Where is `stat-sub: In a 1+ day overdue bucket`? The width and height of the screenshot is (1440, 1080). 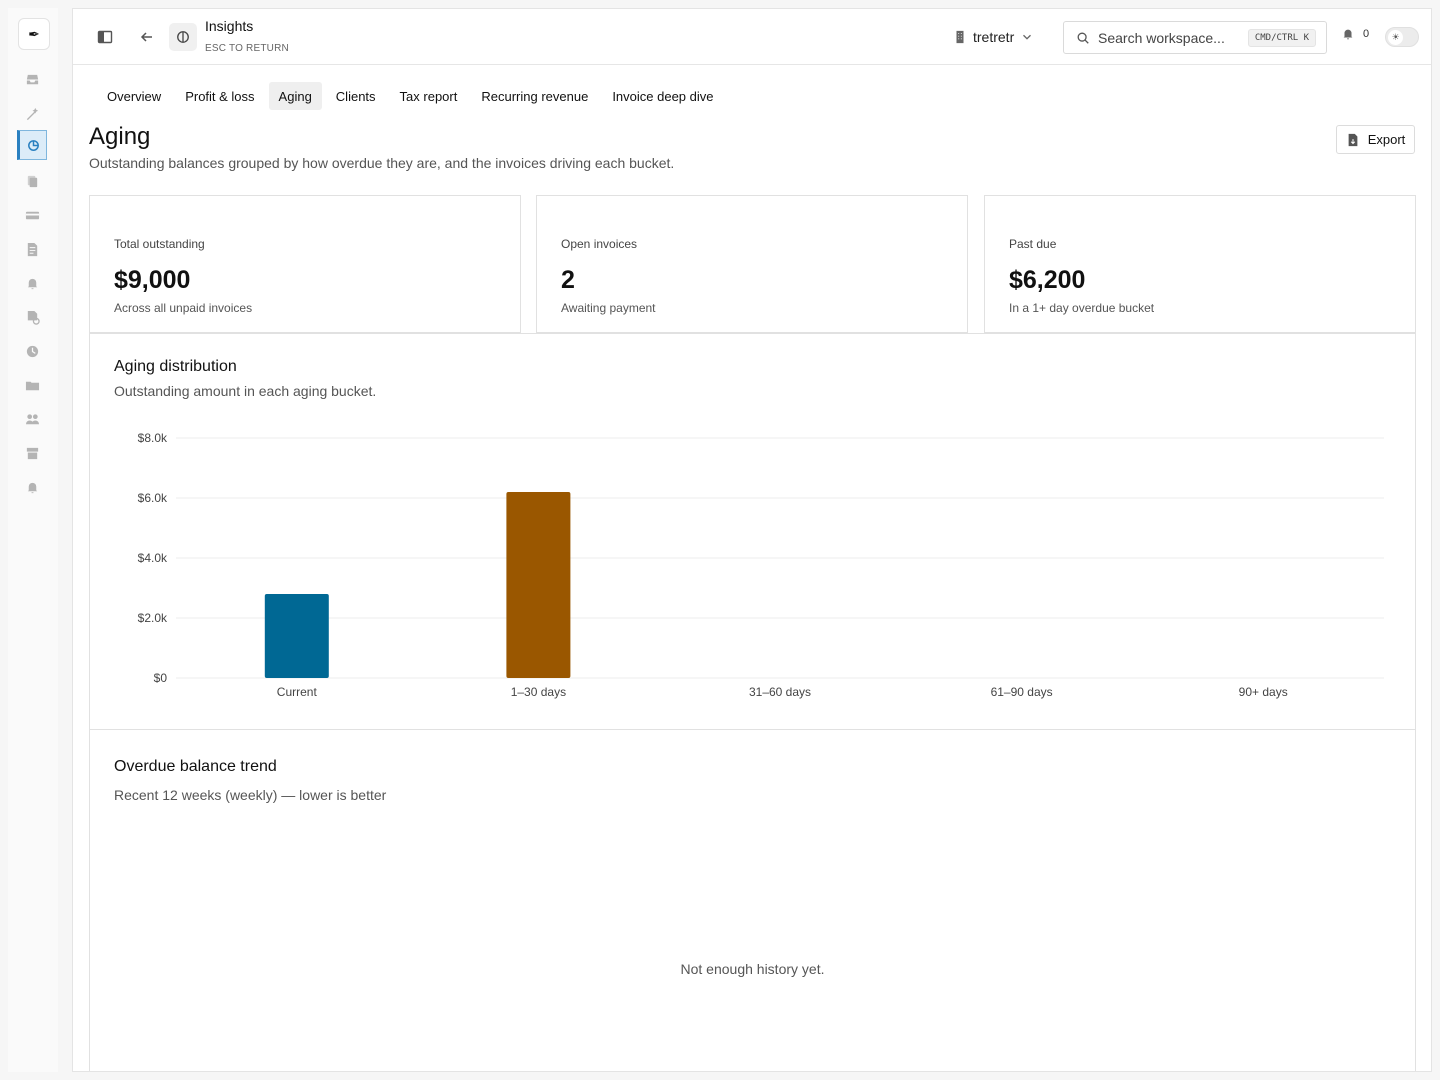 stat-sub: In a 1+ day overdue bucket is located at coordinates (1082, 308).